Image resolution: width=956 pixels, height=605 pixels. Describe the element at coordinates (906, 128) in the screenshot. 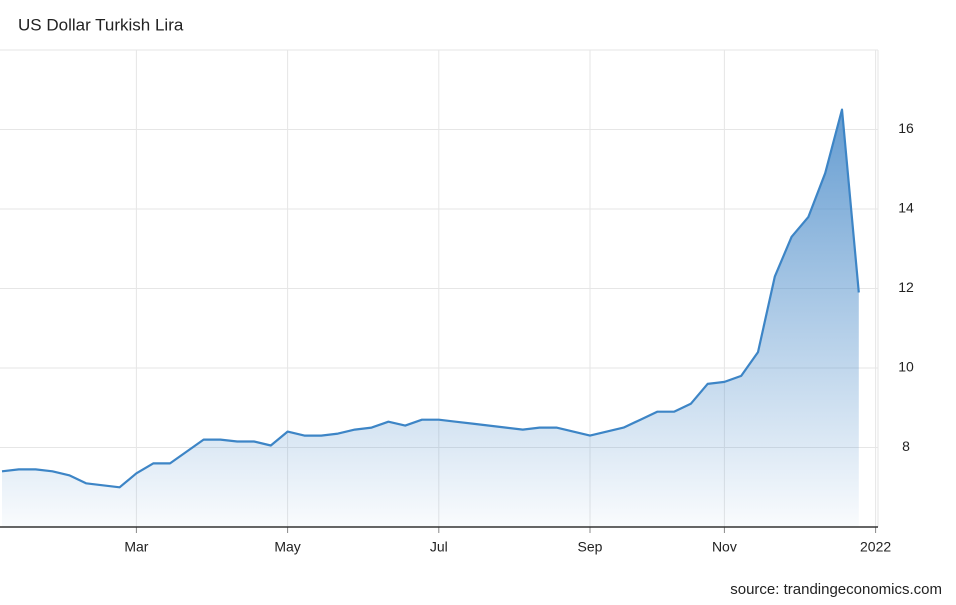

I see `y-tick-label: 16` at that location.